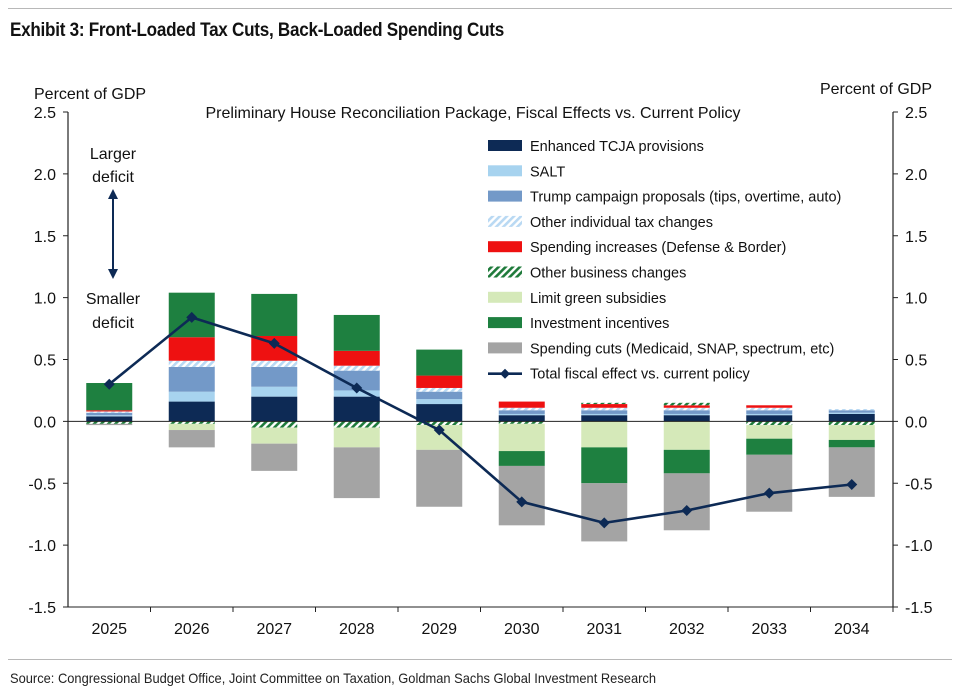 The width and height of the screenshot is (960, 697). Describe the element at coordinates (480, 8) in the screenshot. I see `top-rule` at that location.